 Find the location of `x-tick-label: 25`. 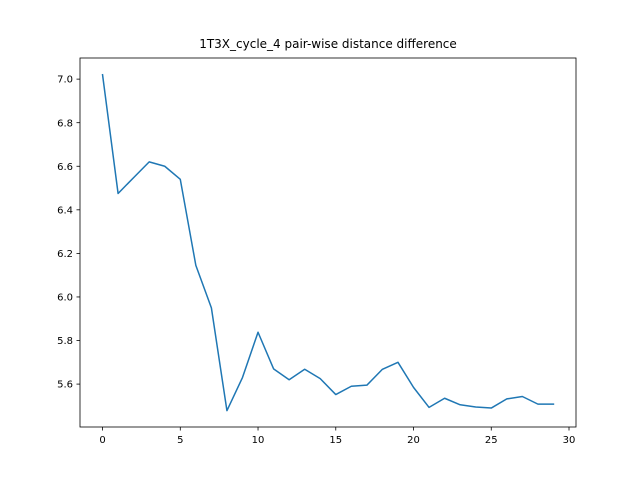

x-tick-label: 25 is located at coordinates (491, 440).